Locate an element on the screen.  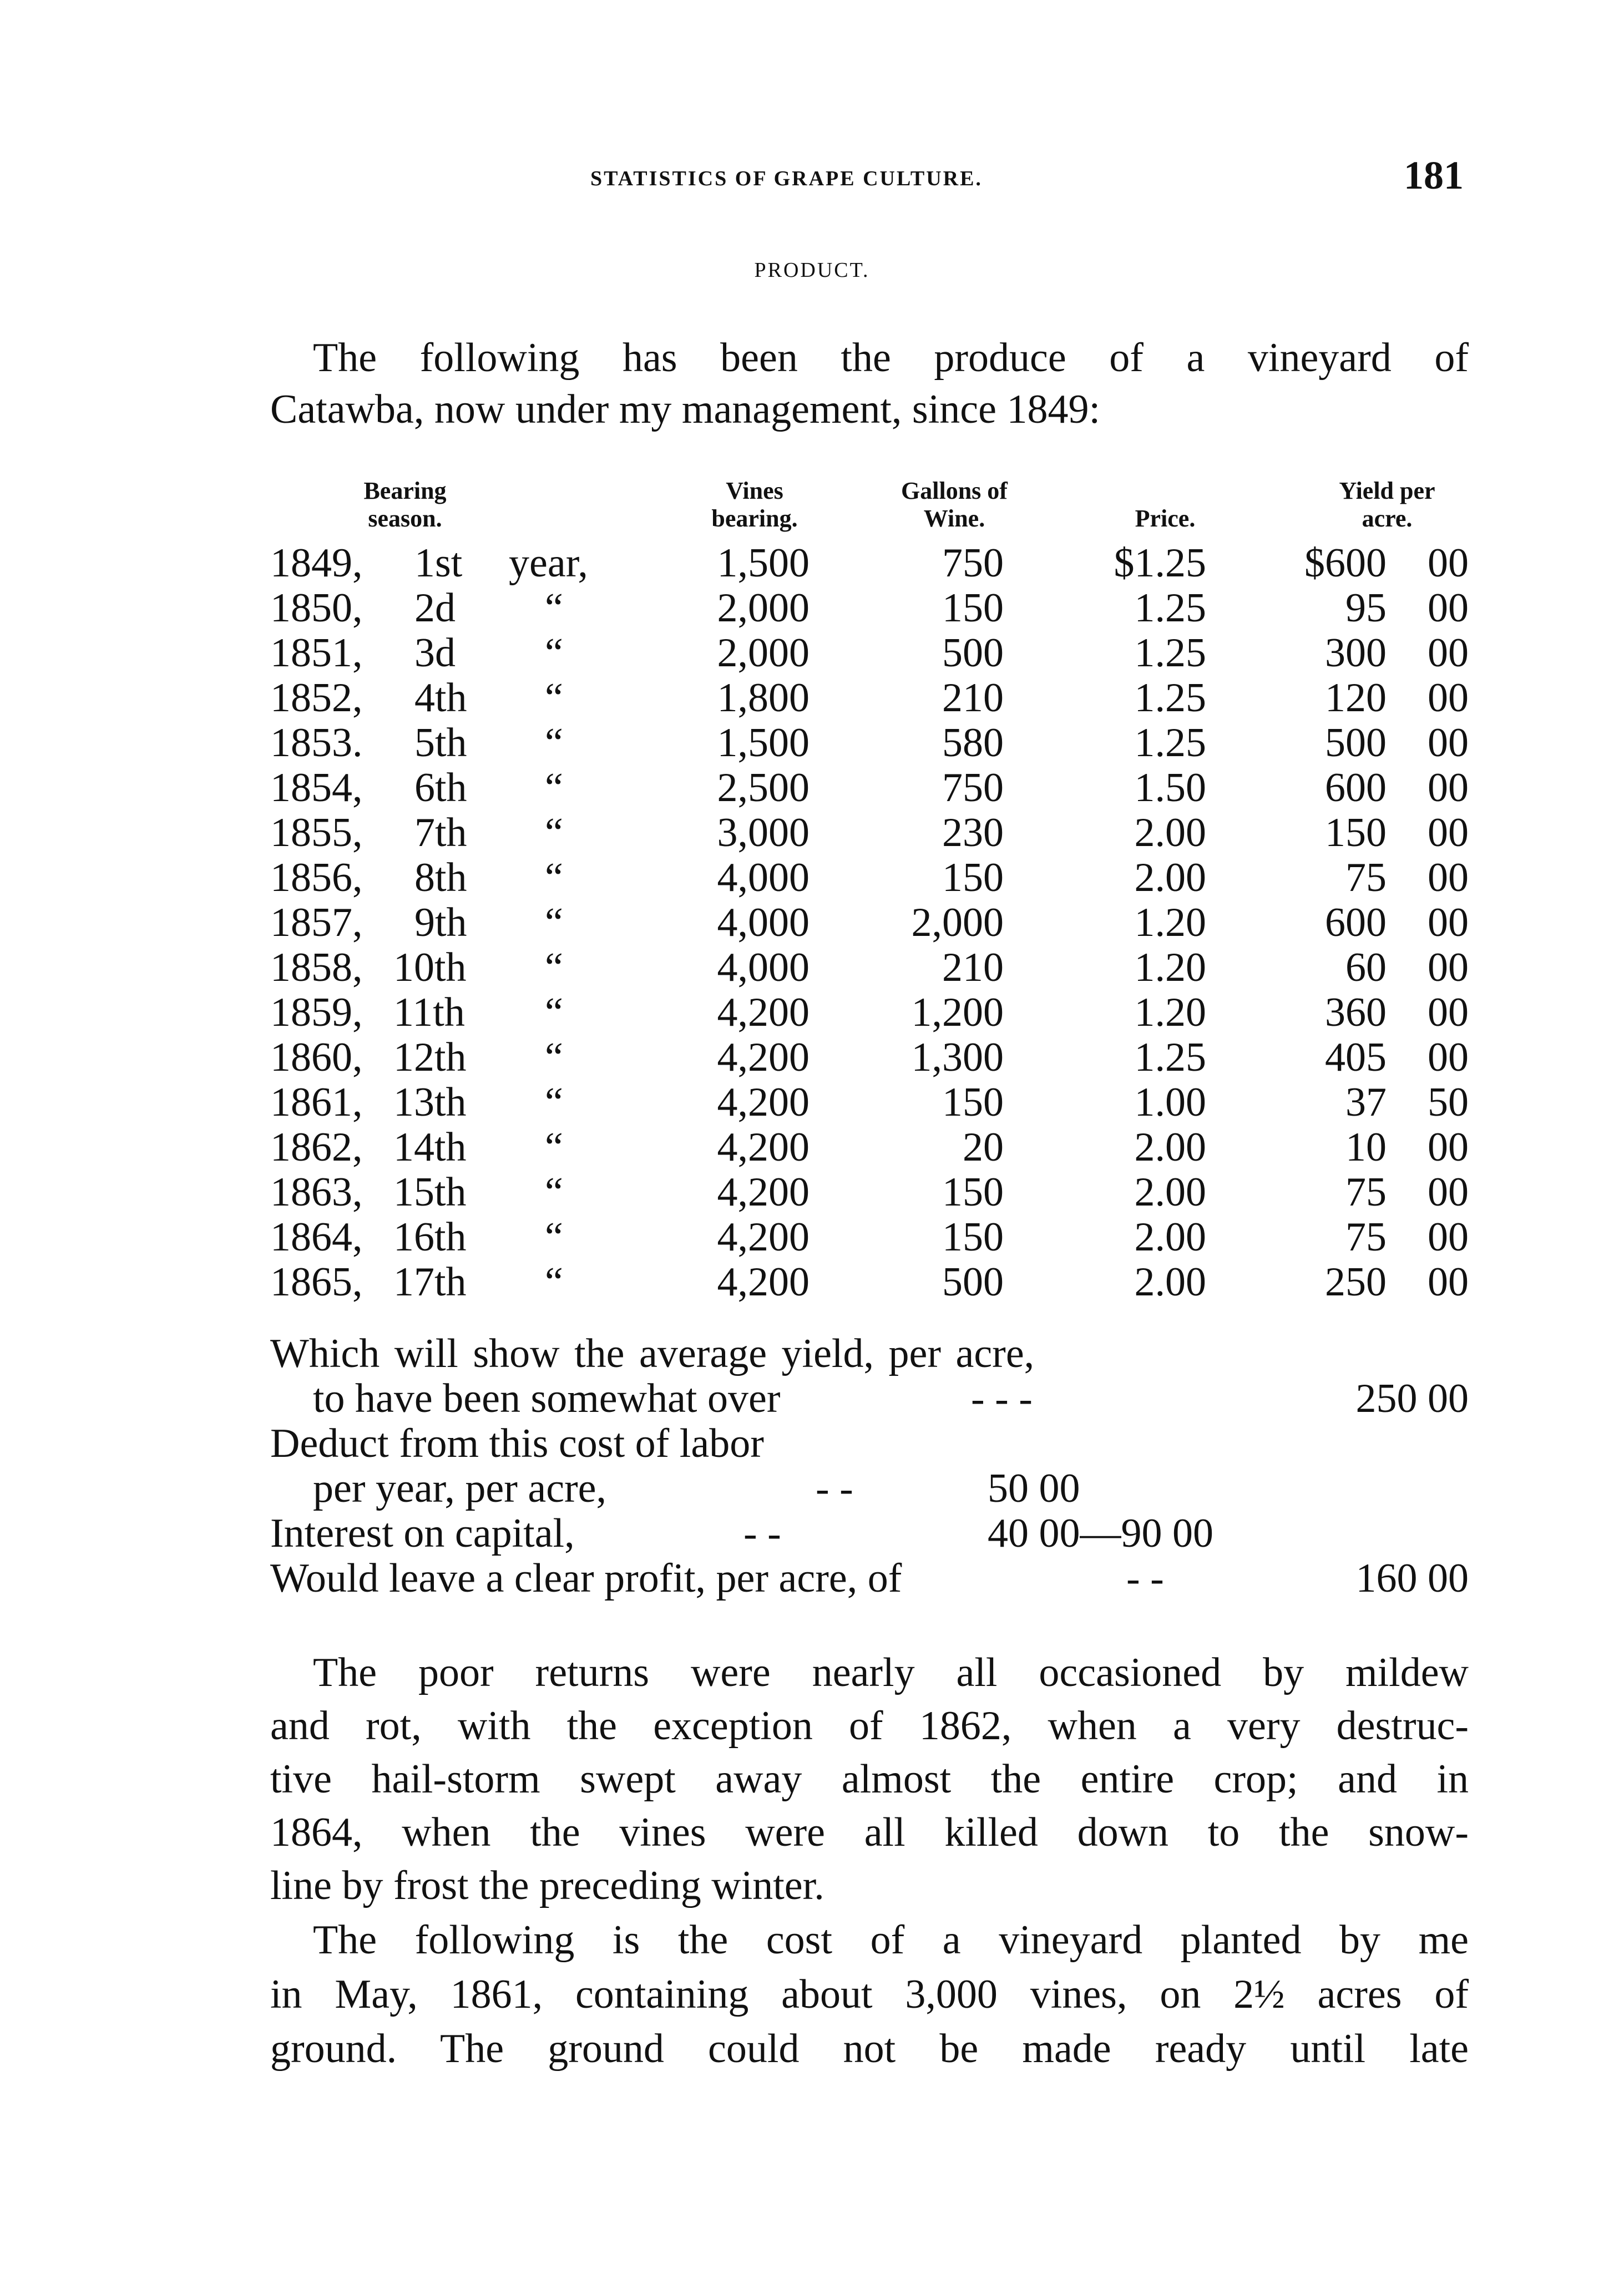
table-row: 1850, 2d “ 2,000 150 1.25 95 00 is located at coordinates (869, 608).